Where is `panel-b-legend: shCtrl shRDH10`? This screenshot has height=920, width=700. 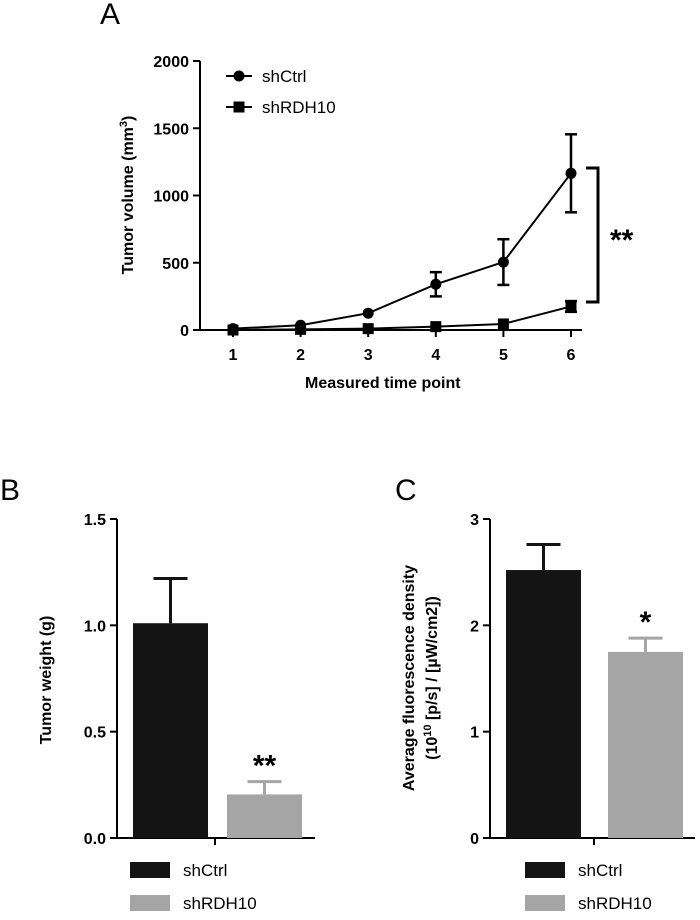
panel-b-legend: shCtrl shRDH10 is located at coordinates (193, 887).